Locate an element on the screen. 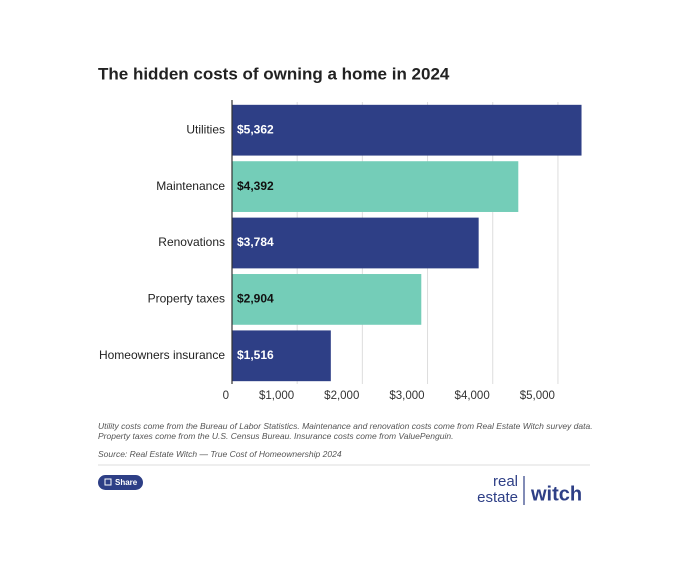 This screenshot has width=699, height=586. share-button: Share is located at coordinates (120, 482).